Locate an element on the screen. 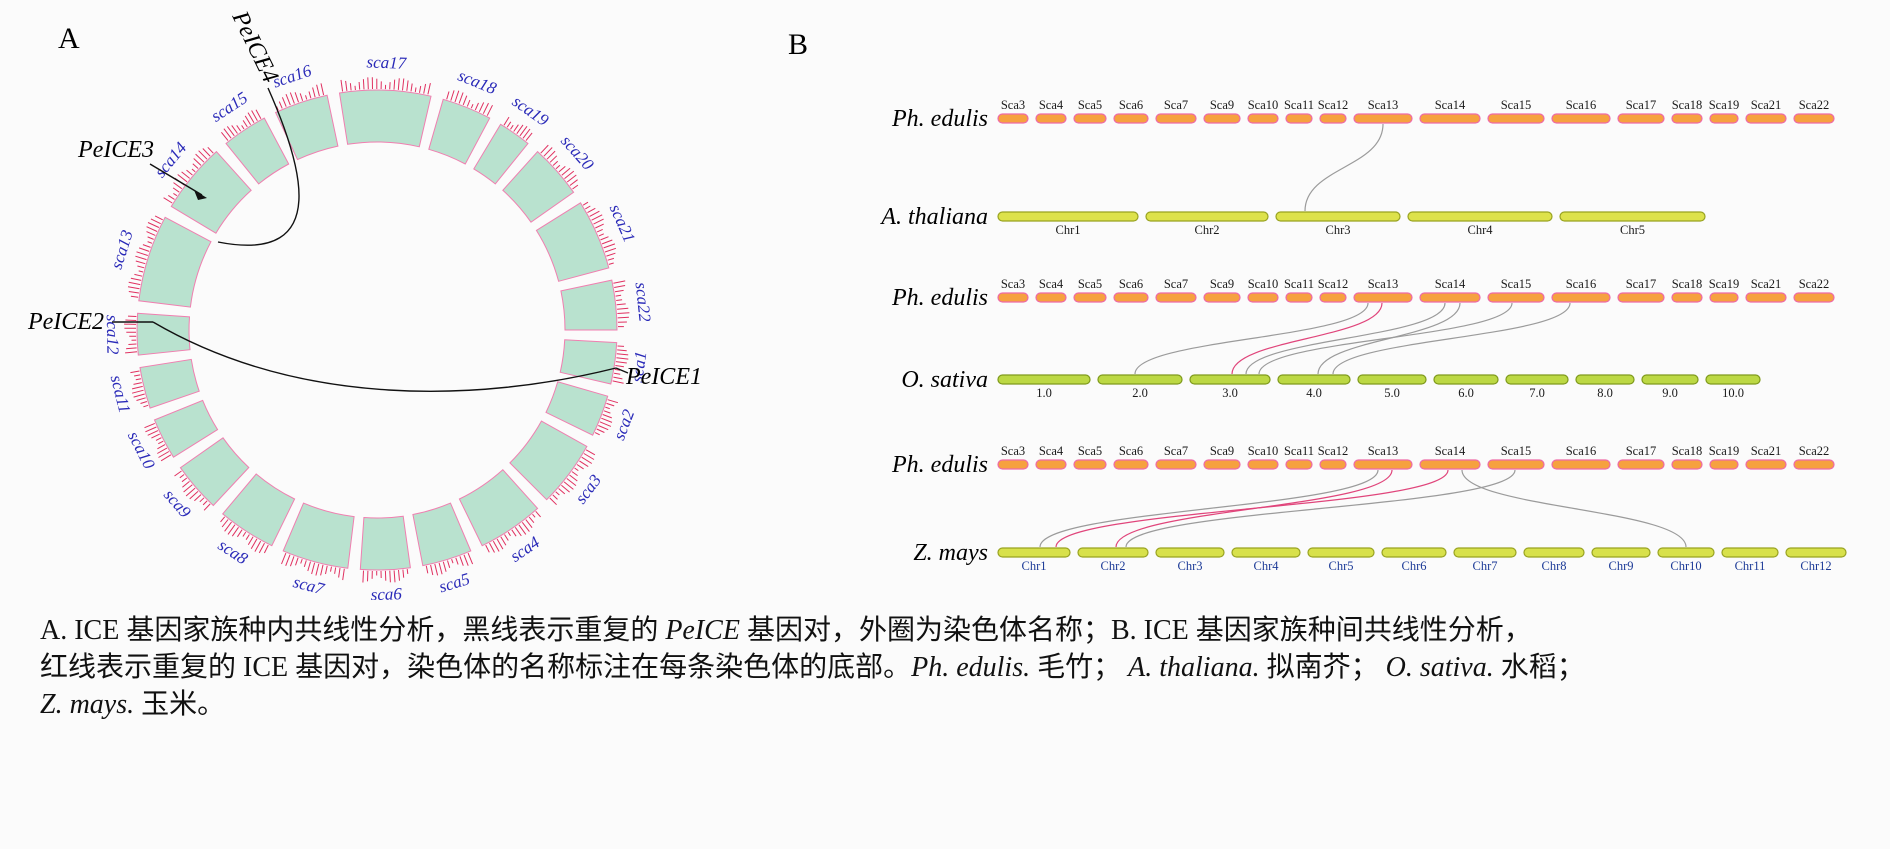 This screenshot has width=1890, height=849. chromosome-label-Sca11: Sca11 is located at coordinates (1299, 105).